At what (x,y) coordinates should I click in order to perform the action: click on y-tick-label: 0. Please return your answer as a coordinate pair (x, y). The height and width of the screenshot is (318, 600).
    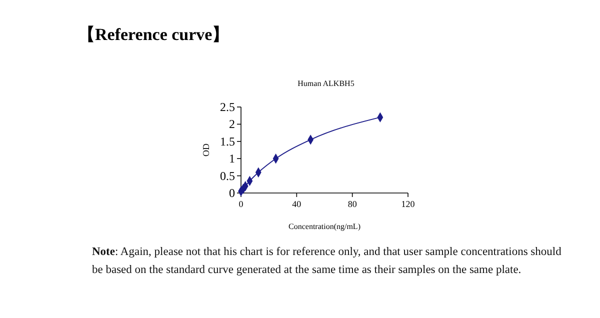
    Looking at the image, I should click on (232, 193).